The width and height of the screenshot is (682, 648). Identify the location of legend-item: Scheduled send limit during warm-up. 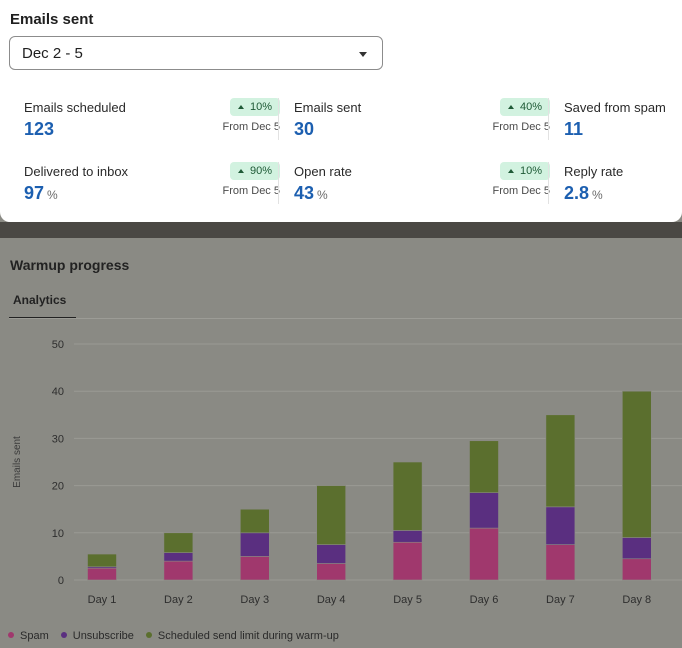
(242, 636).